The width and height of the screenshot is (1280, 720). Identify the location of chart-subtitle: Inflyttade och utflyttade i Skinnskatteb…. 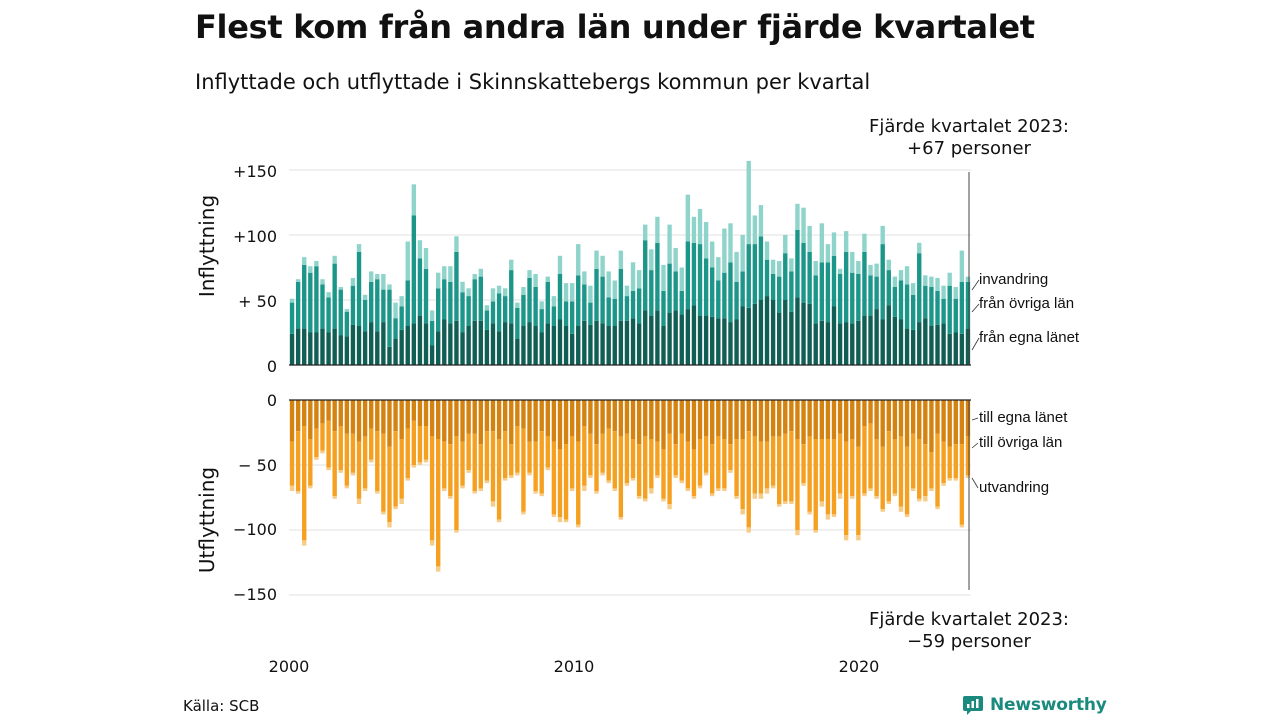
(533, 82).